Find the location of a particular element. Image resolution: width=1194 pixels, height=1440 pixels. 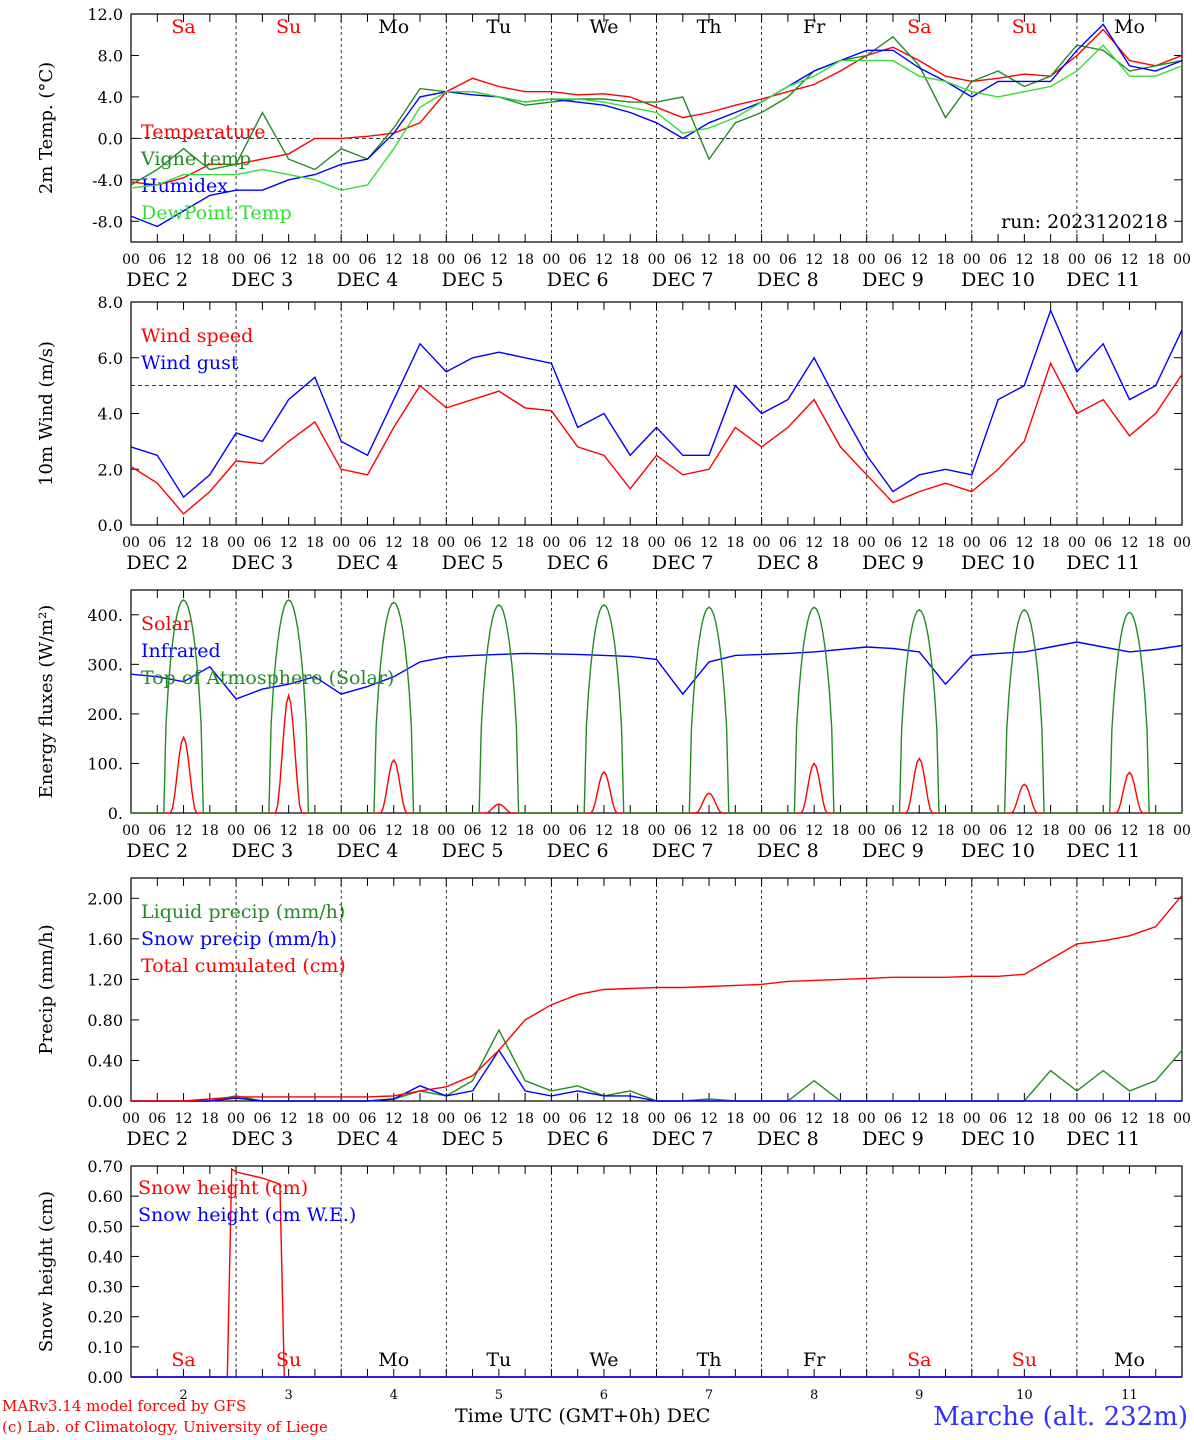

legend-entry: Wind gust is located at coordinates (190, 363).